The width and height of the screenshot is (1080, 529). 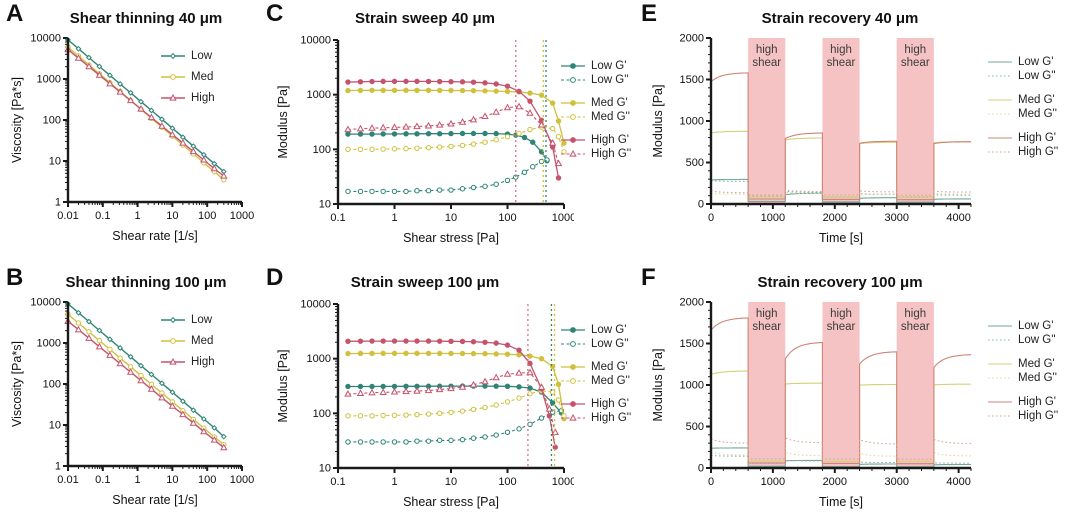 I want to click on markers-high-gp, so click(x=453, y=129).